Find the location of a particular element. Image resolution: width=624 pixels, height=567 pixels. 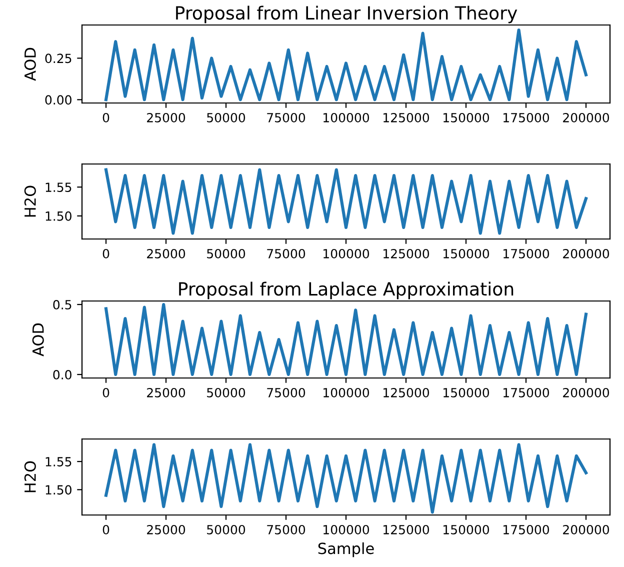

x-axis-title: Sample is located at coordinates (346, 550).